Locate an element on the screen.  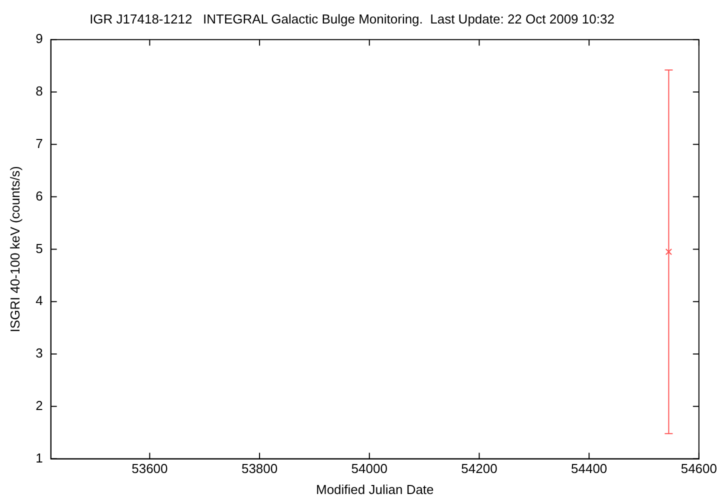
y-tick-label: 9 is located at coordinates (39, 38).